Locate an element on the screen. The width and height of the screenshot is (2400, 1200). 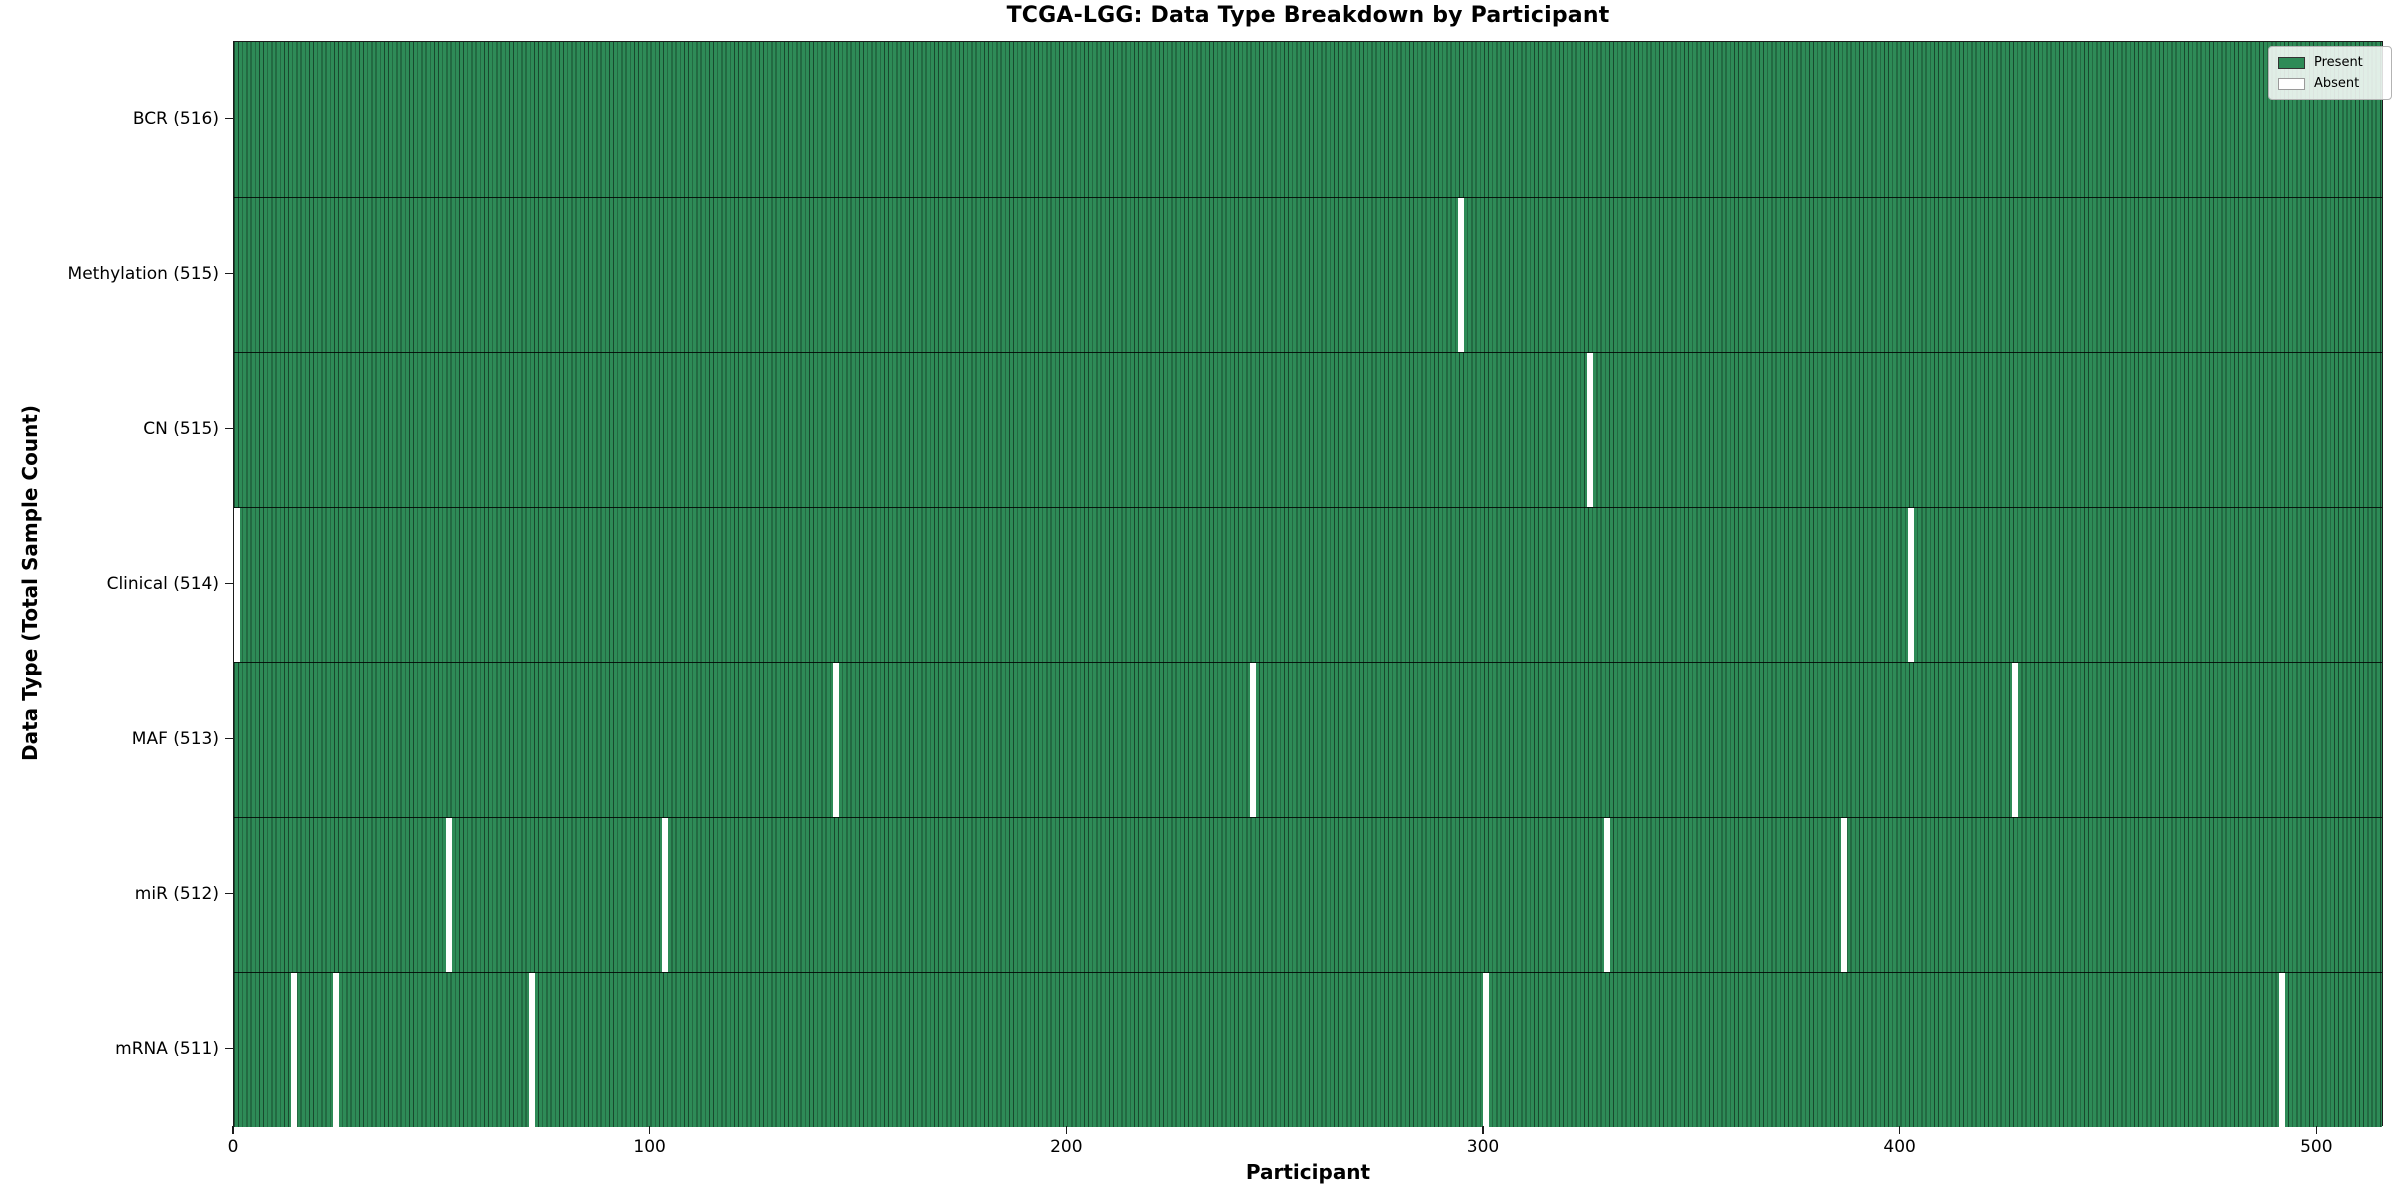
legend-item-absent: Absent is located at coordinates (2330, 83).